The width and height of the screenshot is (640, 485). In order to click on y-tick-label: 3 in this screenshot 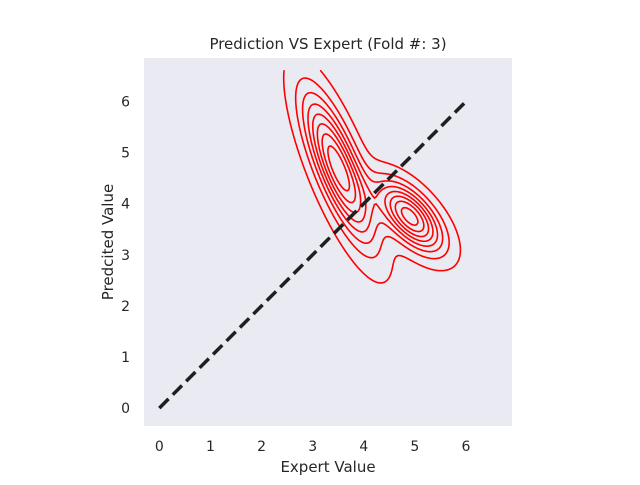, I will do `click(125, 256)`.